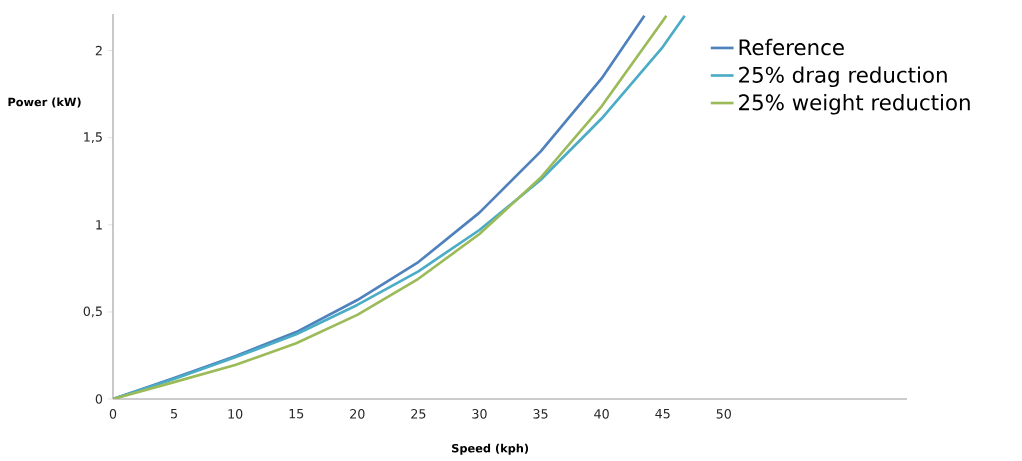 The height and width of the screenshot is (461, 1022). What do you see at coordinates (723, 414) in the screenshot?
I see `x-tick-label: 50` at bounding box center [723, 414].